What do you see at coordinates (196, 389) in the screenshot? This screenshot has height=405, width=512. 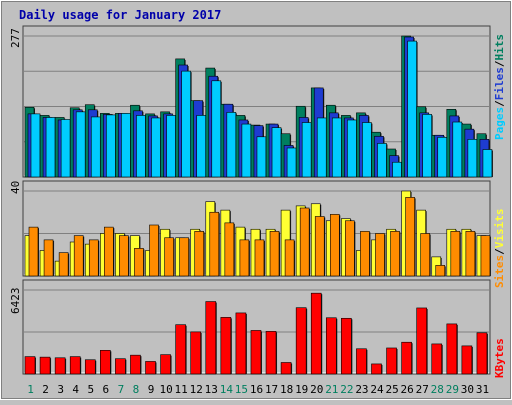 I see `x-tick-label: 12` at bounding box center [196, 389].